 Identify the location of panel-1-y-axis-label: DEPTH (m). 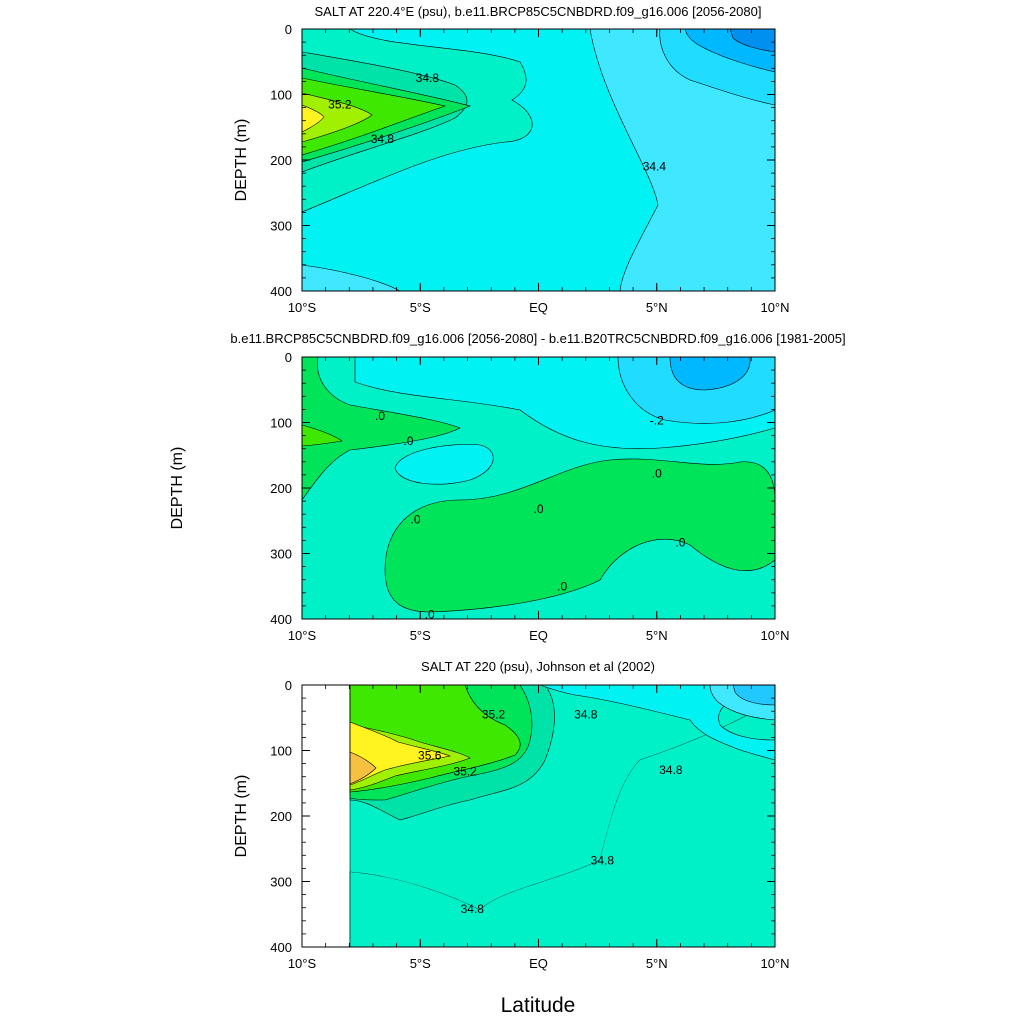
(241, 160).